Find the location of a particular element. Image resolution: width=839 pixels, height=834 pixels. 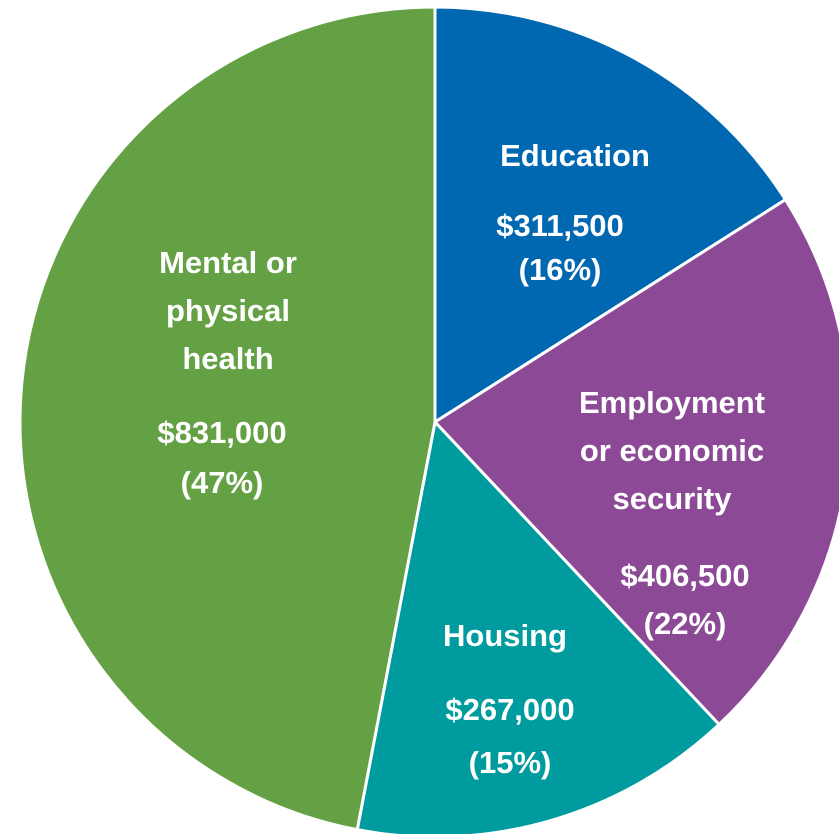

slice-name: Education is located at coordinates (575, 155).